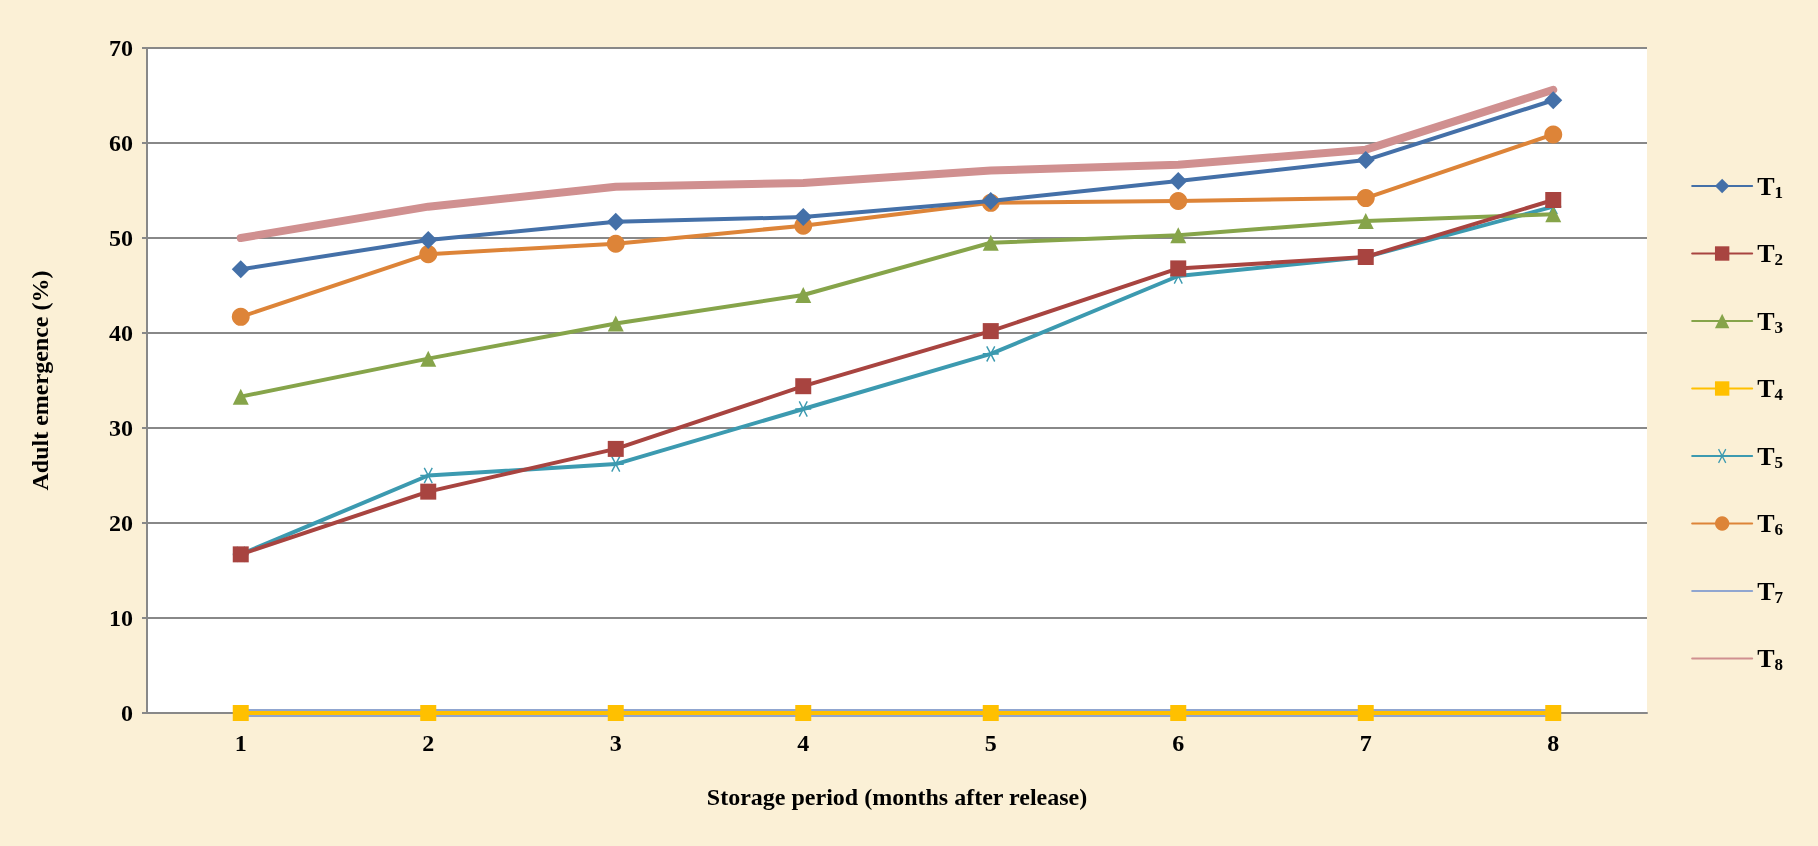 The image size is (1818, 846). Describe the element at coordinates (40, 380) in the screenshot. I see `y-axis-title: Adult emergence (%)` at that location.